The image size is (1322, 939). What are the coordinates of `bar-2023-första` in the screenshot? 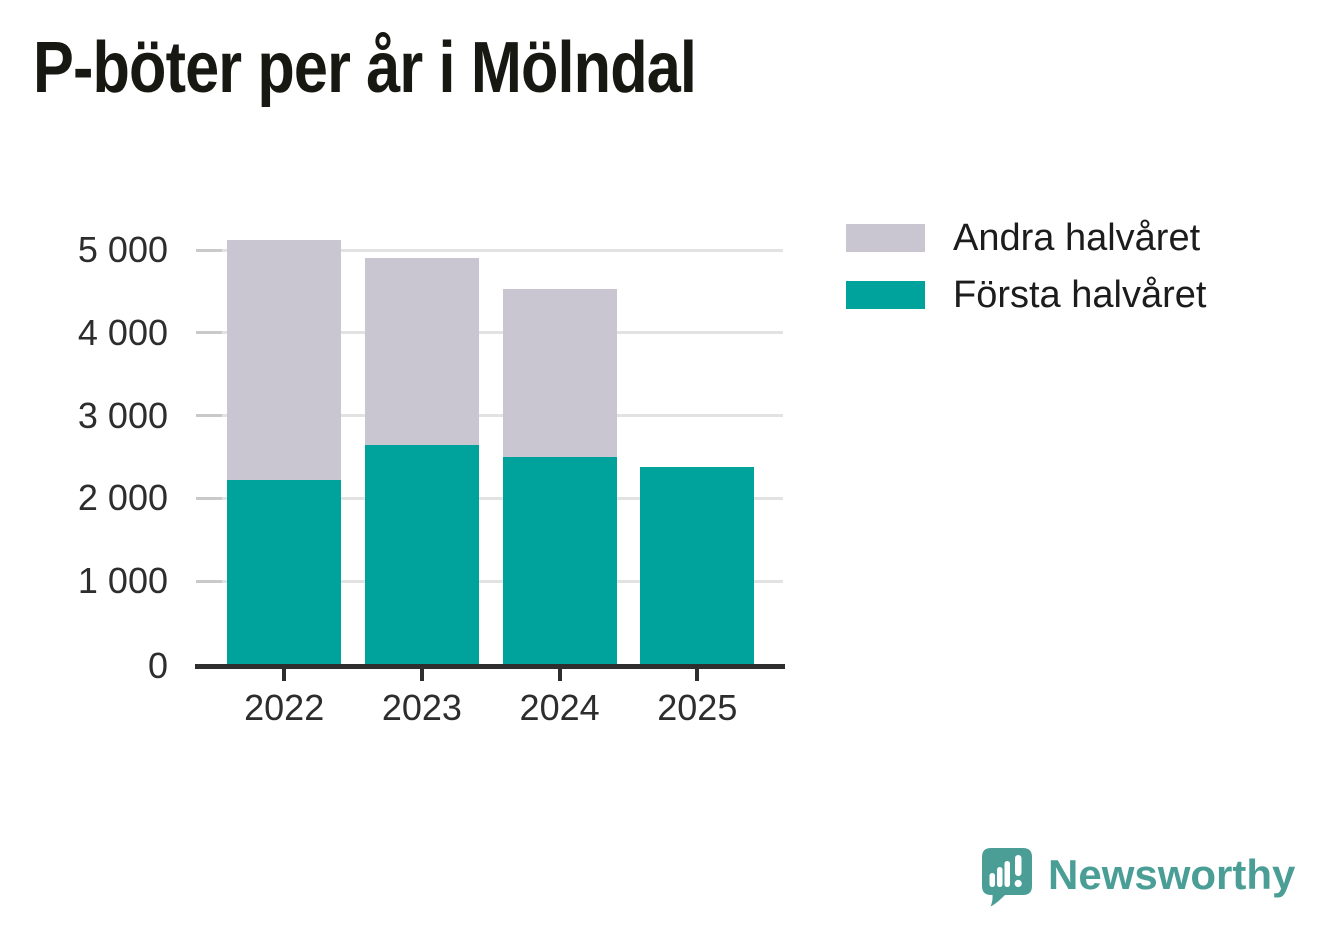 It's located at (421, 554).